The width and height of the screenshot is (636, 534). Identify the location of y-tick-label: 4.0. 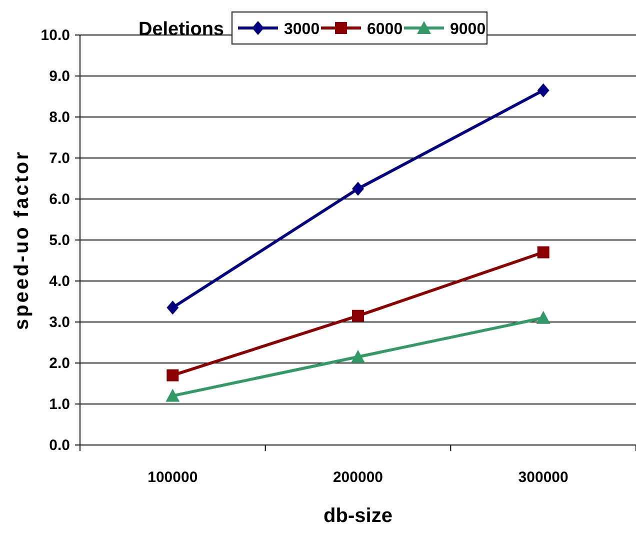
(59, 281).